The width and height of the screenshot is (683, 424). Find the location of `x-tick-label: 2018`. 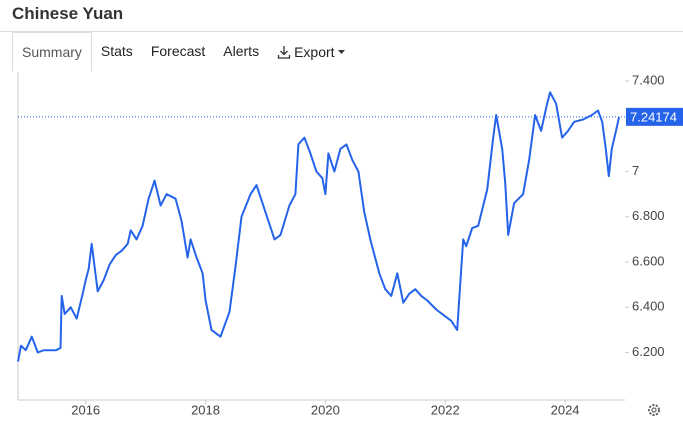

x-tick-label: 2018 is located at coordinates (205, 409).